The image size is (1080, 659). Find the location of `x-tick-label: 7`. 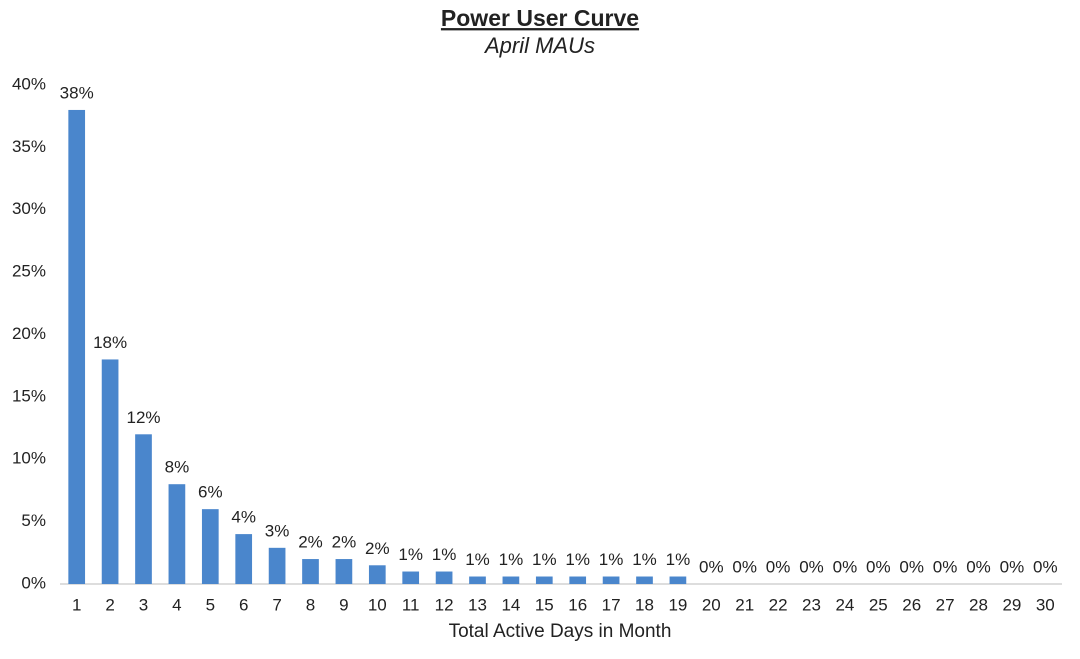

x-tick-label: 7 is located at coordinates (276, 604).